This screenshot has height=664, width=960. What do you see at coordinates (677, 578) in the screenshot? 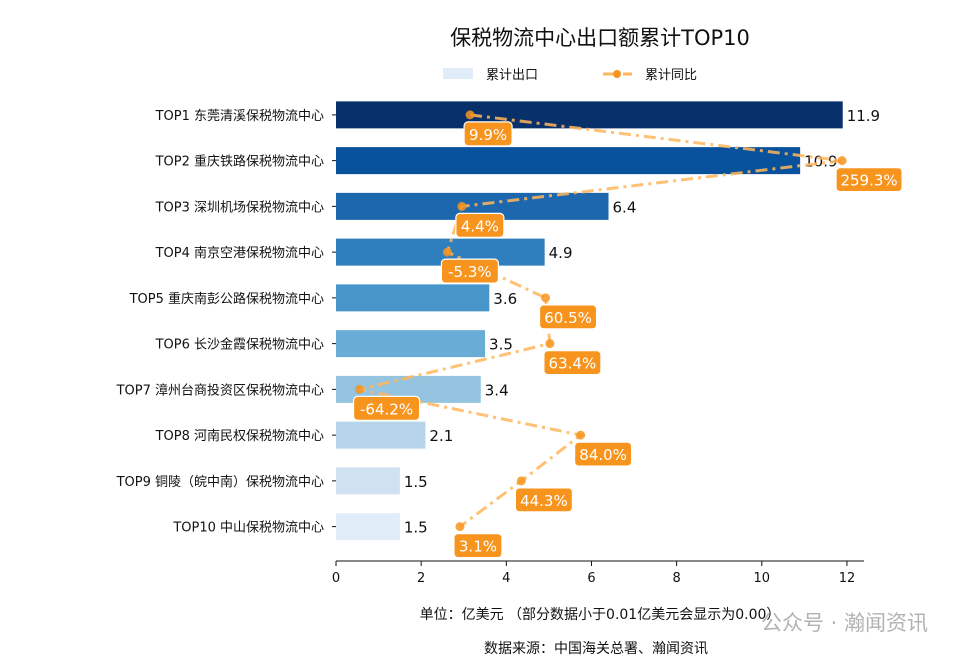
I see `x-tick-label: 8` at bounding box center [677, 578].